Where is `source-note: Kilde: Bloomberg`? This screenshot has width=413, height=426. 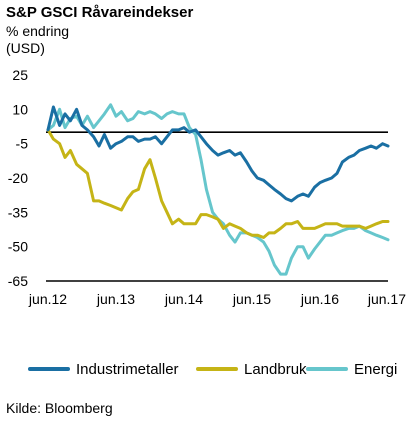
source-note: Kilde: Bloomberg is located at coordinates (59, 408).